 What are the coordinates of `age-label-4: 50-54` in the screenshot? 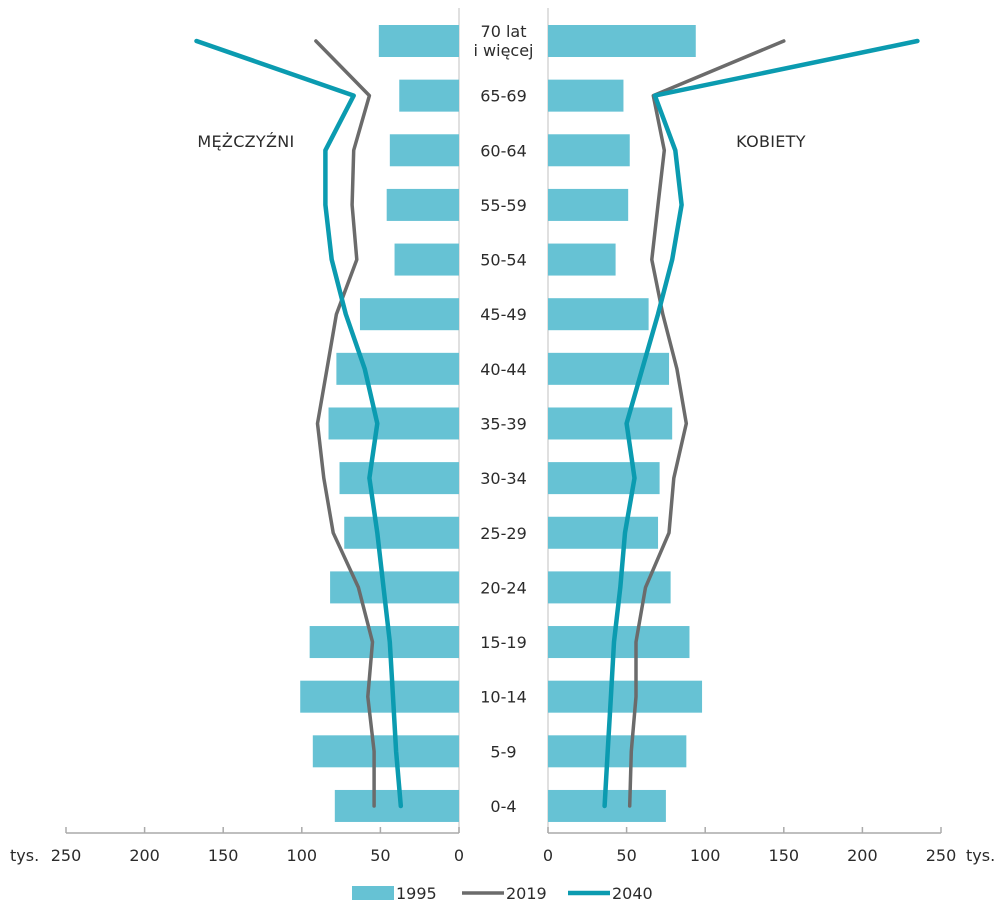 It's located at (503, 260).